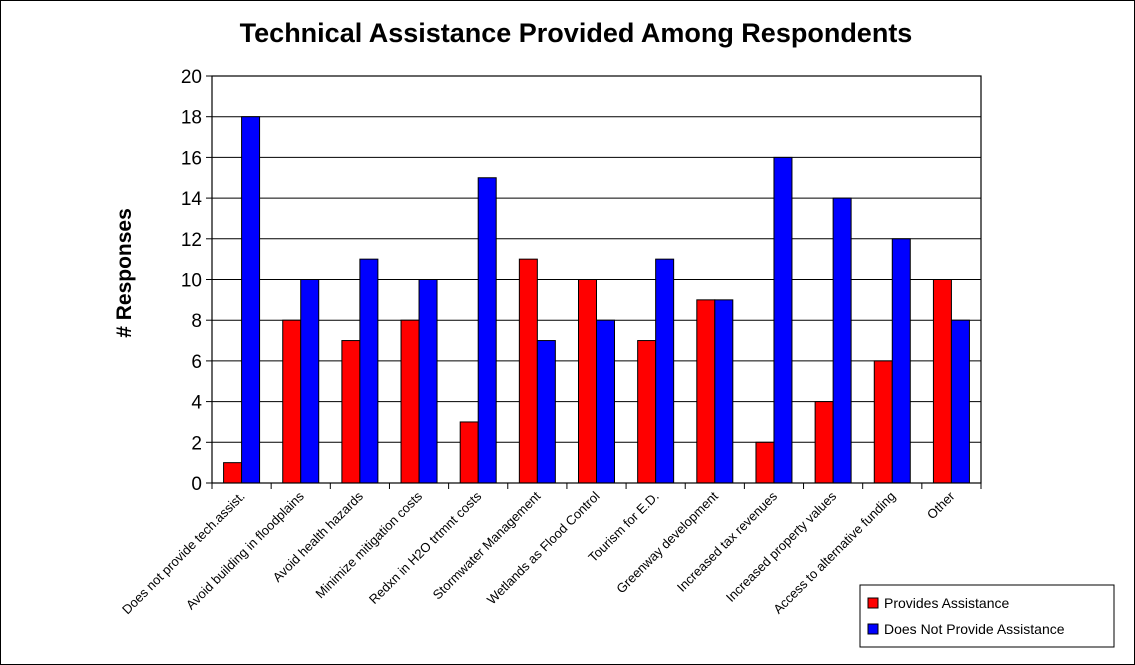 This screenshot has height=665, width=1135. I want to click on legend-label: Does Not Provide Assistance, so click(974, 629).